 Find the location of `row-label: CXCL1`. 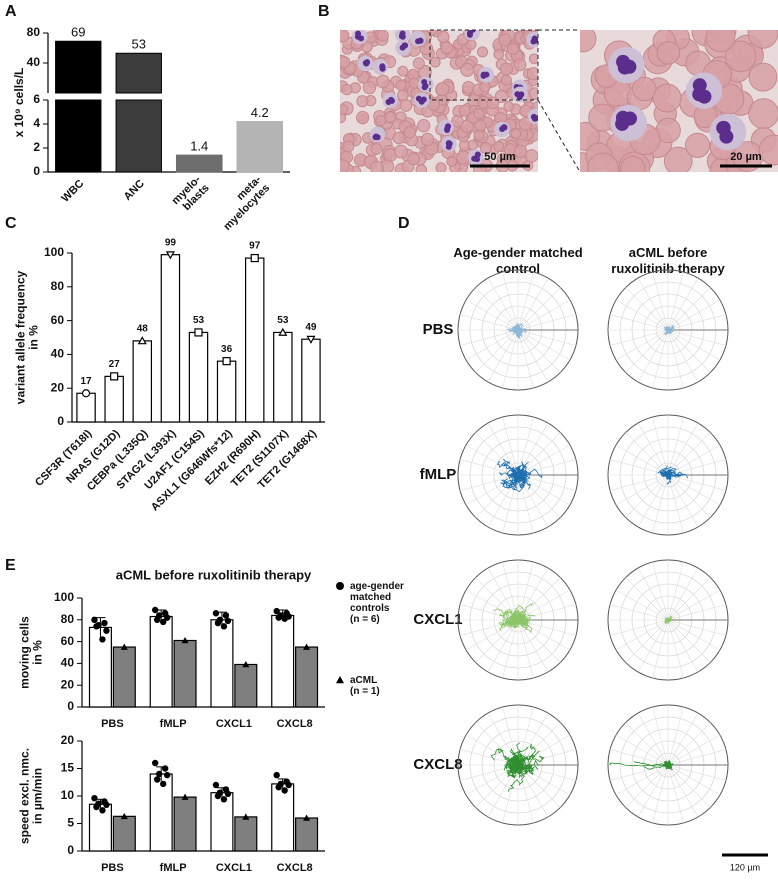

row-label: CXCL1 is located at coordinates (437, 619).